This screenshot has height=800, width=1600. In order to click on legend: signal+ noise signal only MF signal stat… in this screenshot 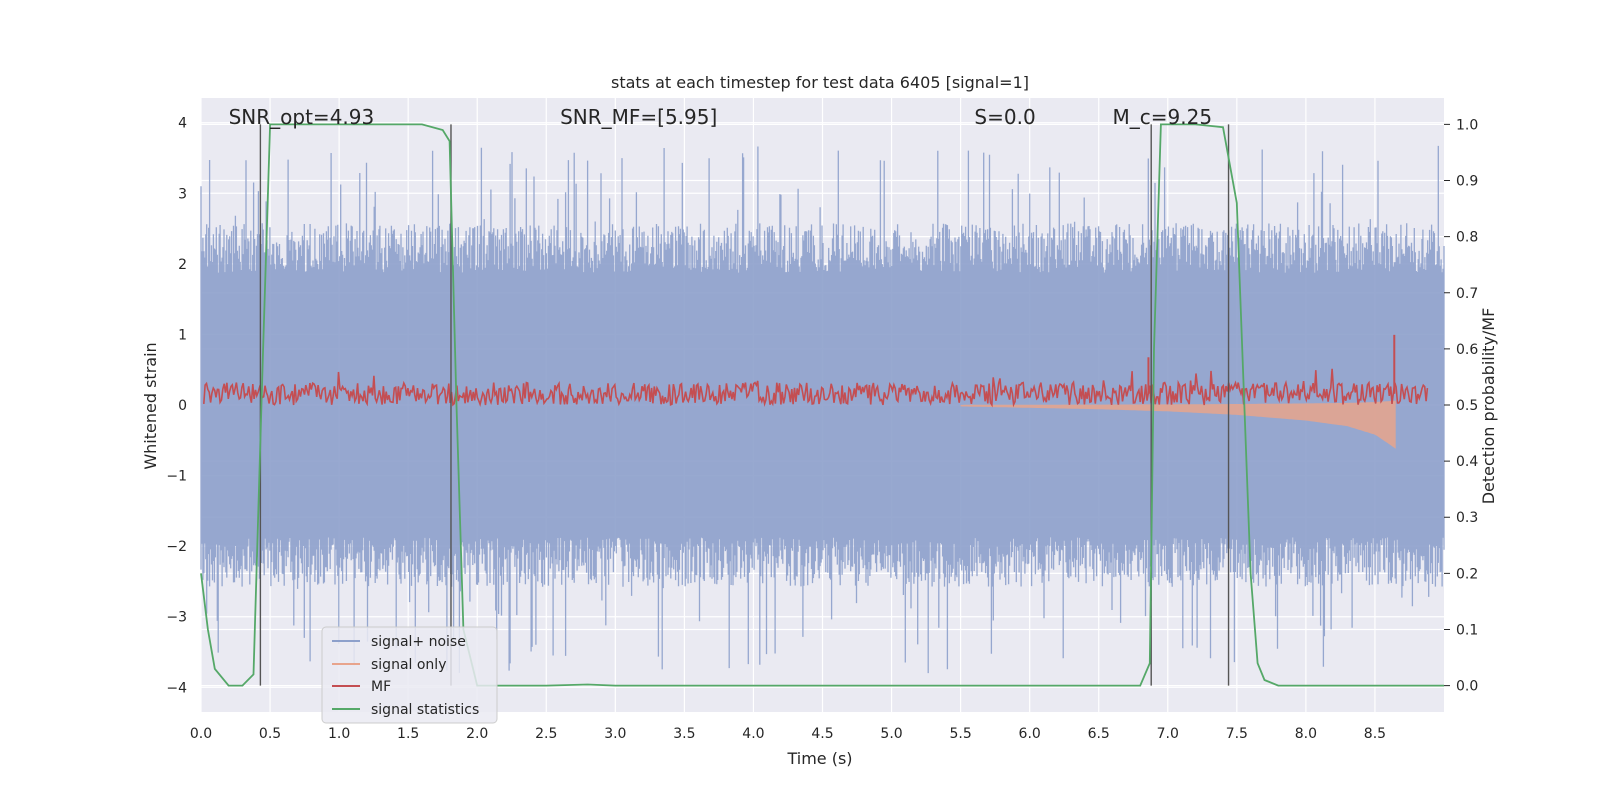, I will do `click(409, 675)`.